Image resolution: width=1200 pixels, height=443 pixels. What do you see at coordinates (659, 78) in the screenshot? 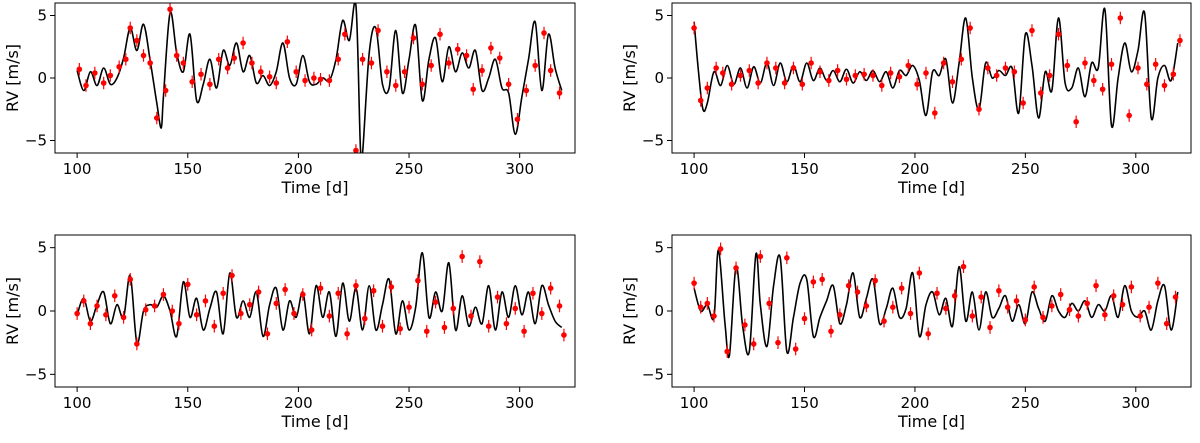
I see `y-tick-label: 0` at bounding box center [659, 78].